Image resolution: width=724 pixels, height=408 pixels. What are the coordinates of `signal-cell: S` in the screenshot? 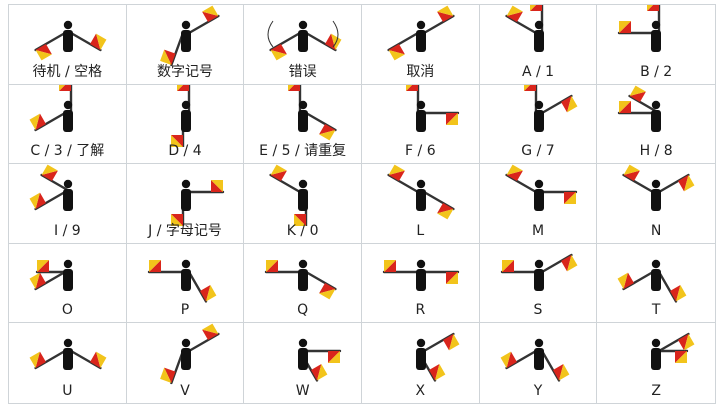 It's located at (538, 283).